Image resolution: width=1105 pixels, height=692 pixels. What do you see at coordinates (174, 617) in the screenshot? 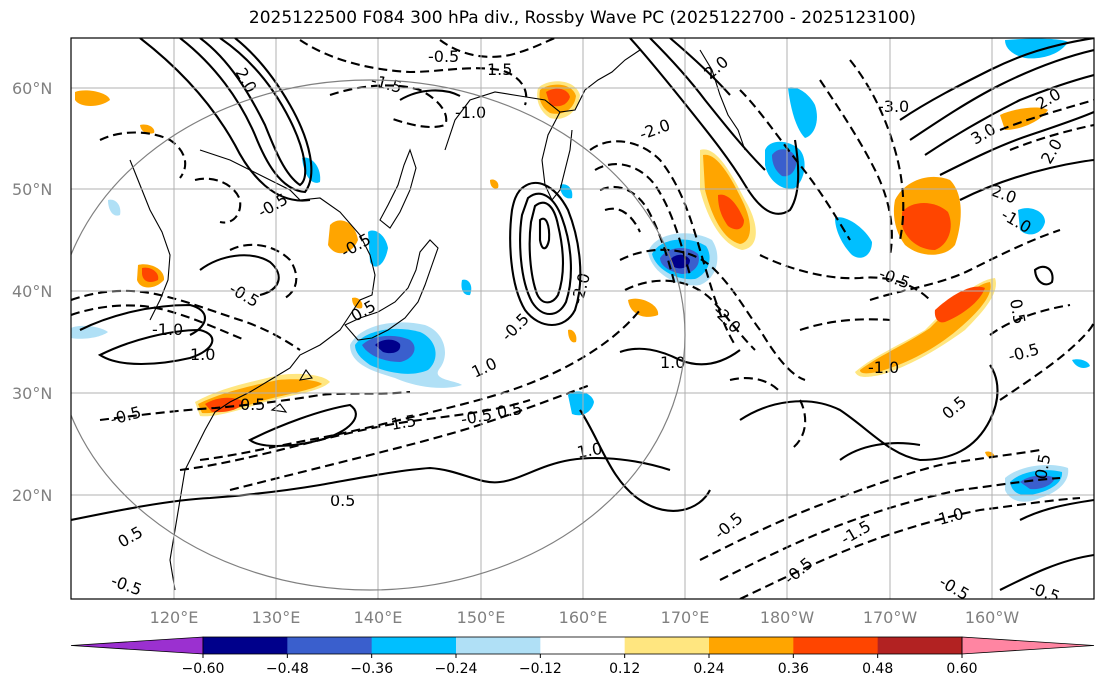
I see `lon-label-120e: 120°E` at bounding box center [174, 617].